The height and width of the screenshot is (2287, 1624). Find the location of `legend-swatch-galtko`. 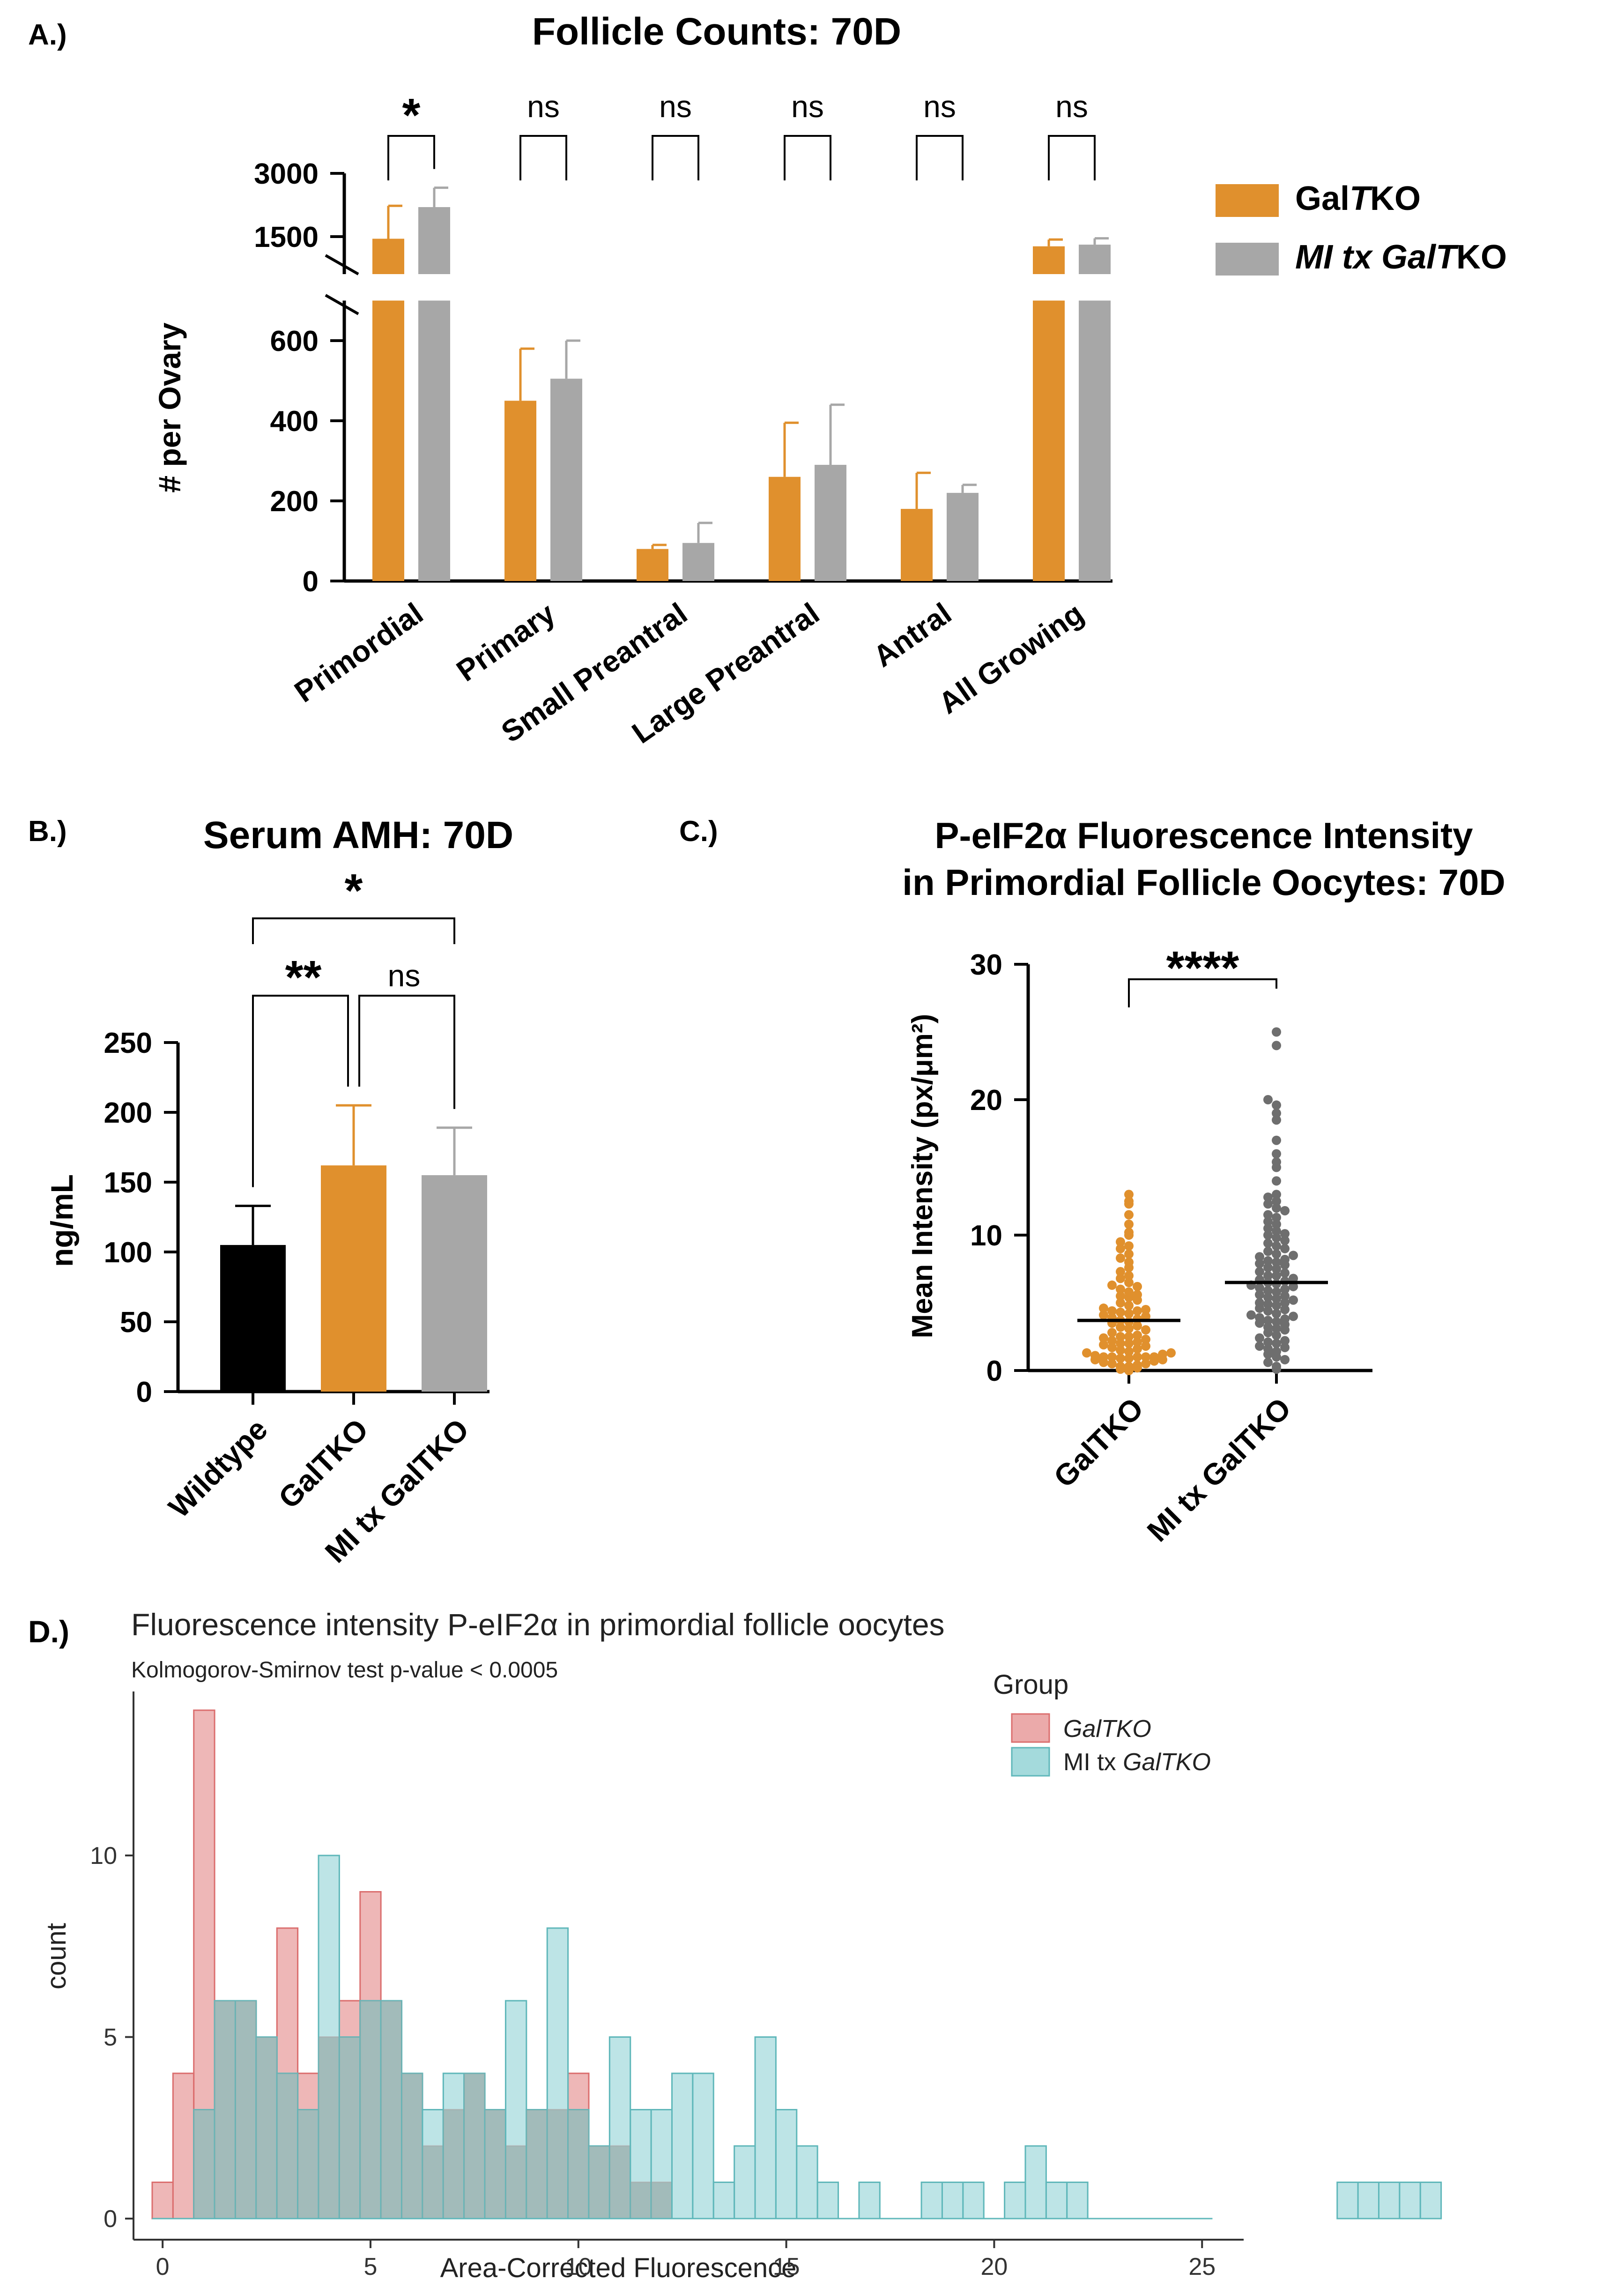

legend-swatch-galtko is located at coordinates (1248, 200).